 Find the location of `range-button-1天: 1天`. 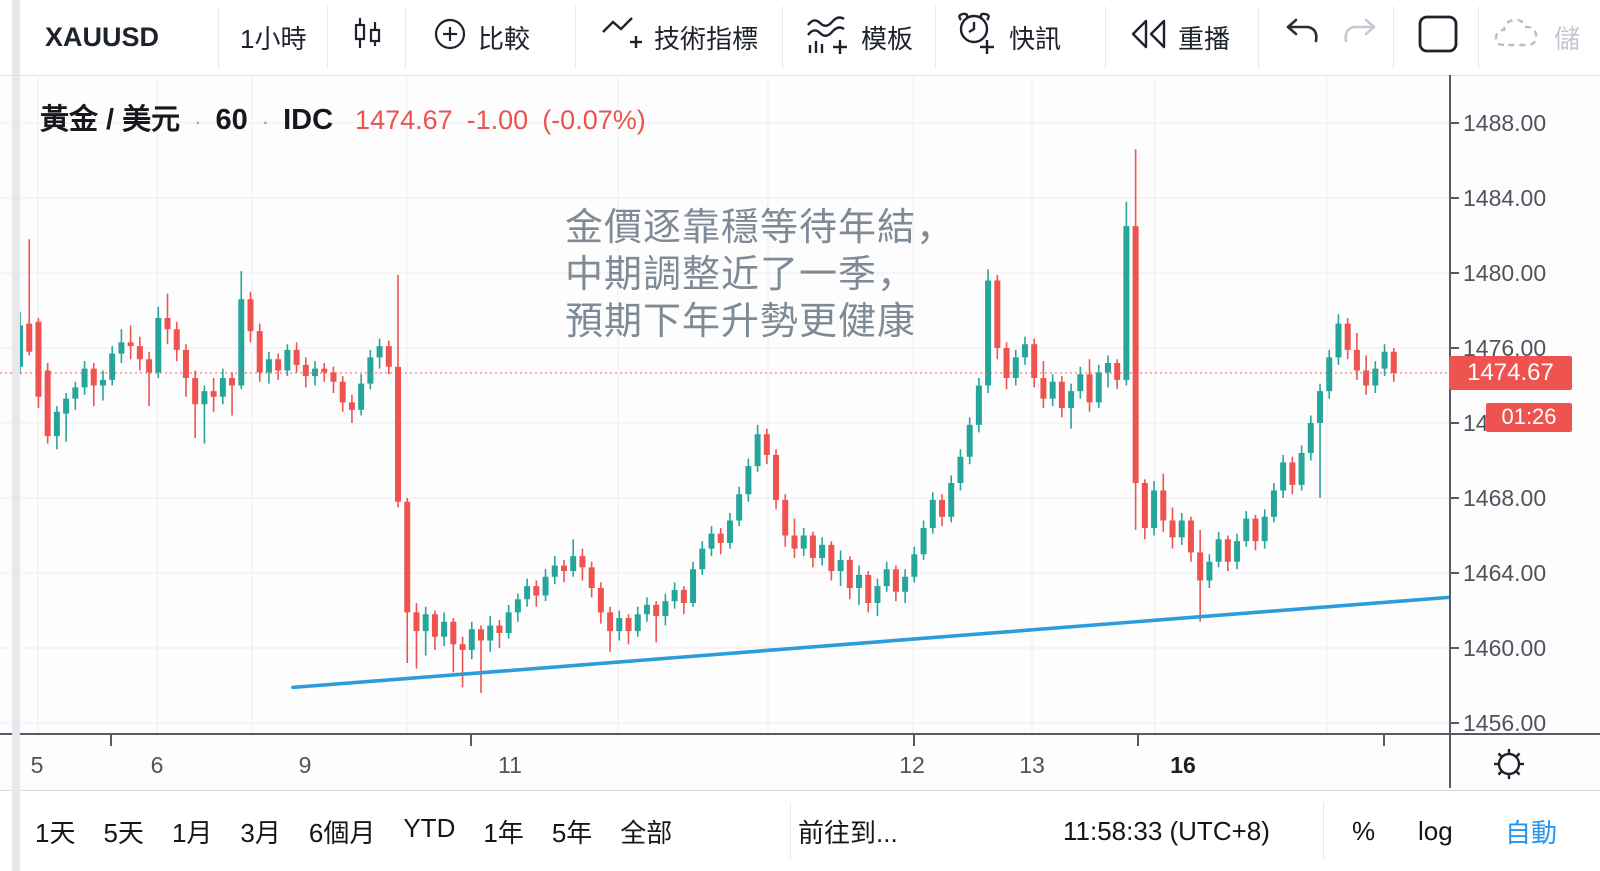

range-button-1天: 1天 is located at coordinates (55, 833).